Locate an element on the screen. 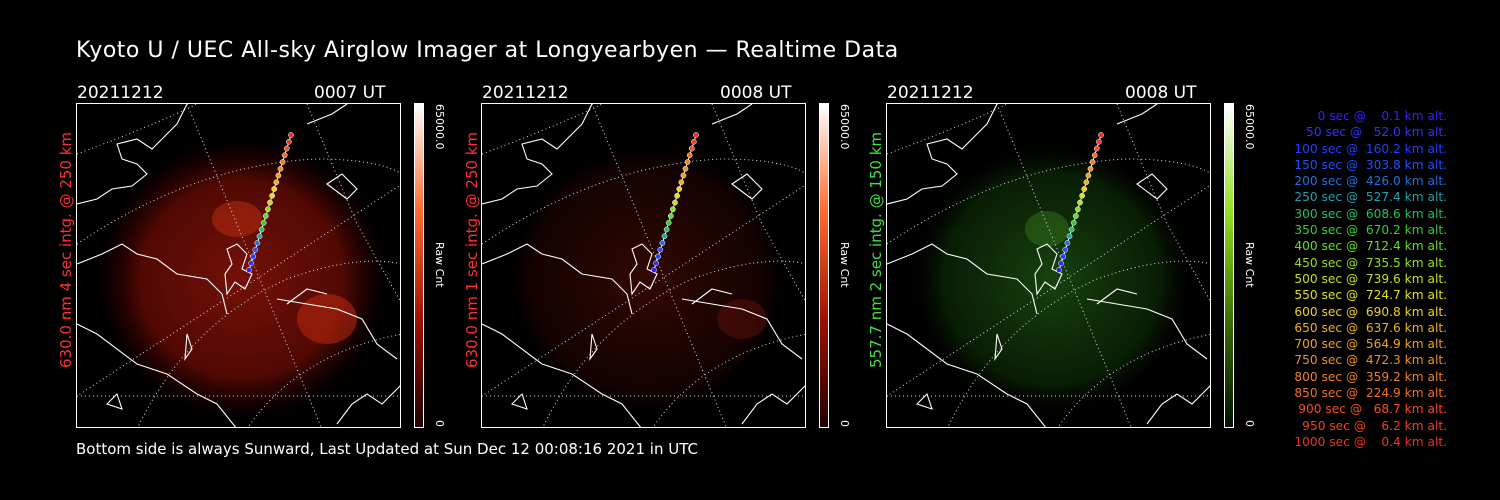  legend-entry: 200 sec @ 426.0 km alt. is located at coordinates (1368, 181).